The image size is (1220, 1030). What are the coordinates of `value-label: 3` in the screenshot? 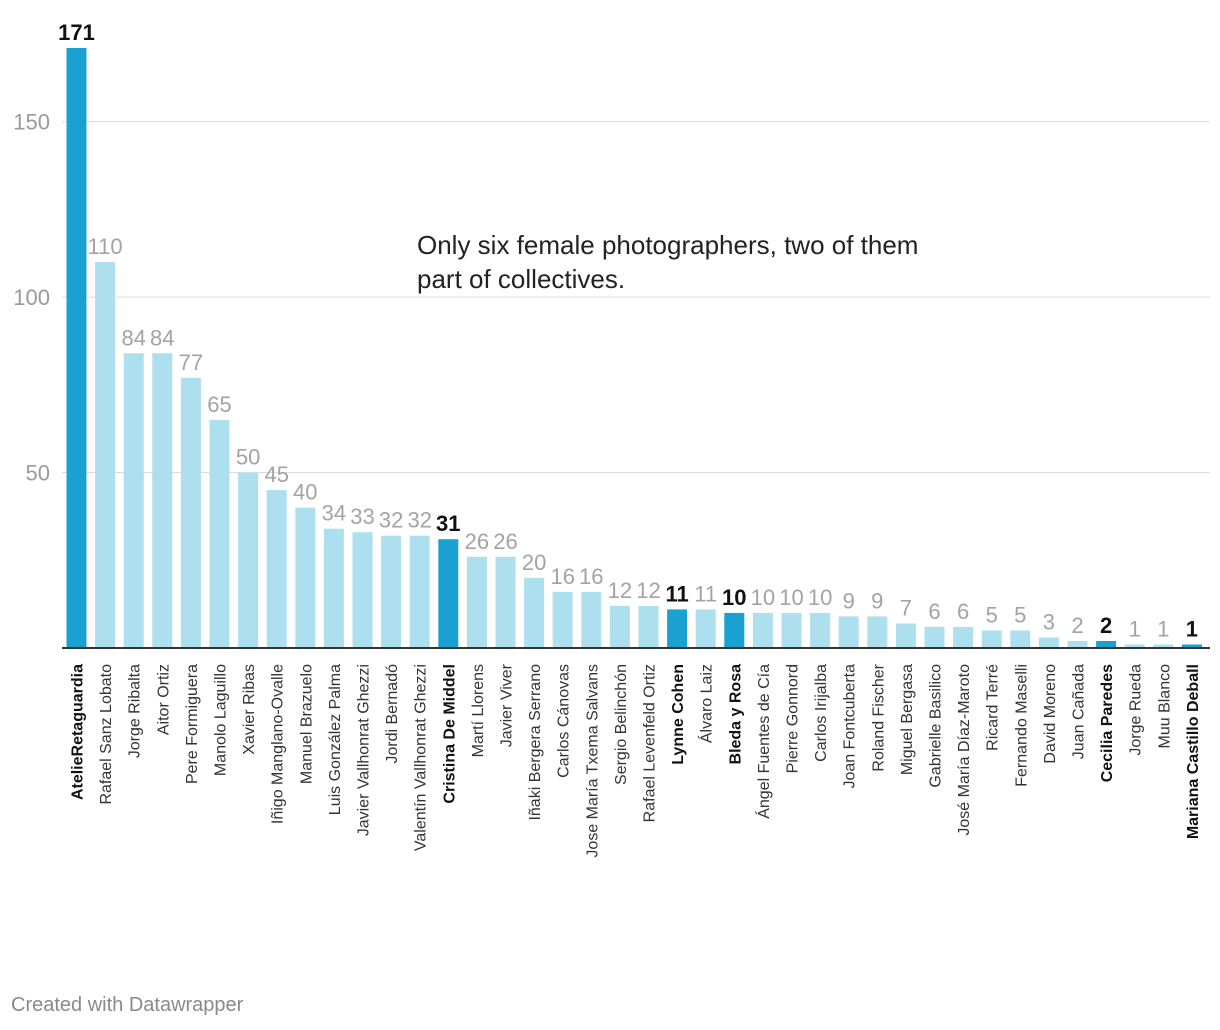 It's located at (1049, 621).